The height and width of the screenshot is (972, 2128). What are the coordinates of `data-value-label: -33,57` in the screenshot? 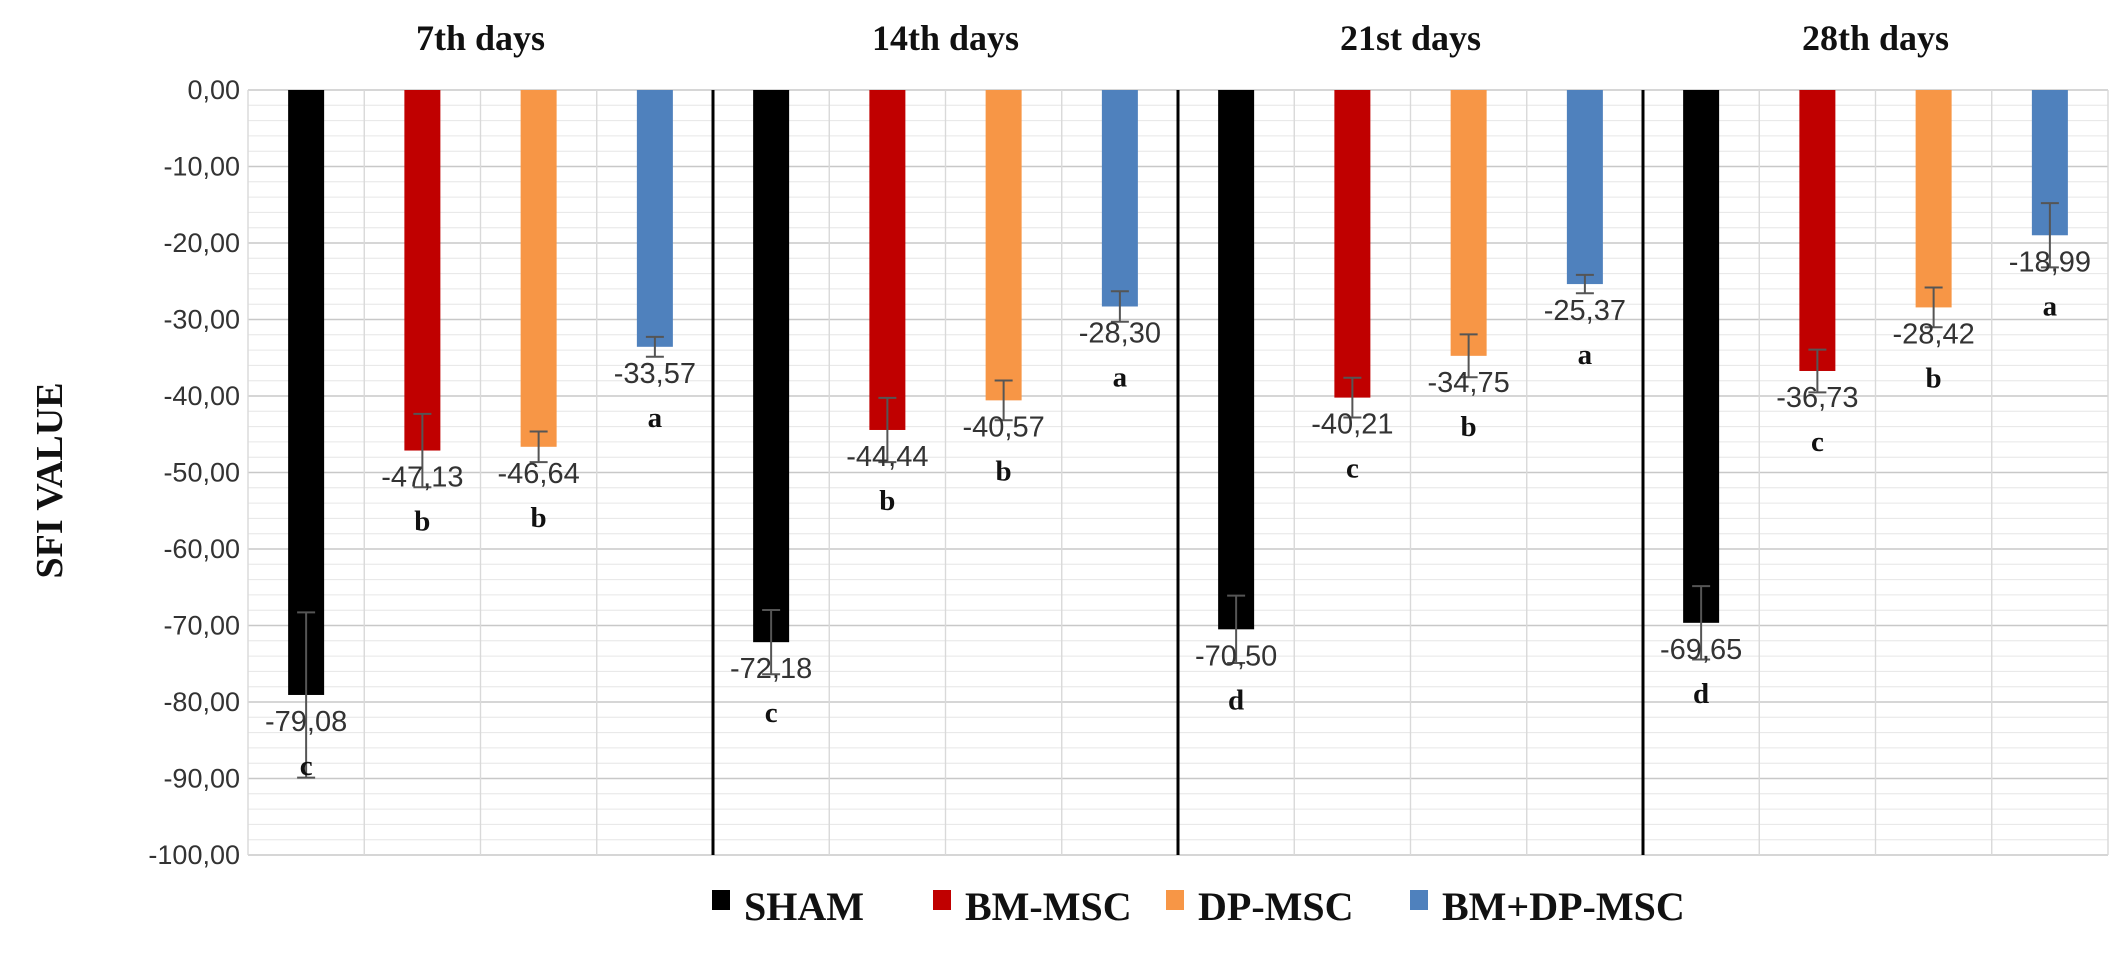 It's located at (655, 374).